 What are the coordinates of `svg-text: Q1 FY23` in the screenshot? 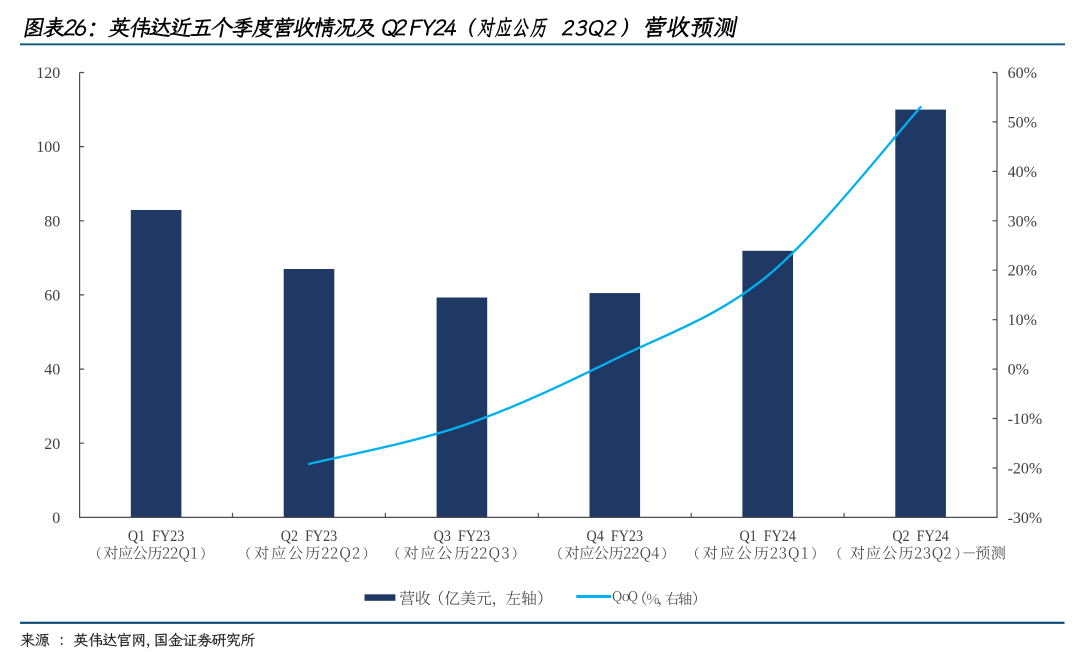 It's located at (156, 536).